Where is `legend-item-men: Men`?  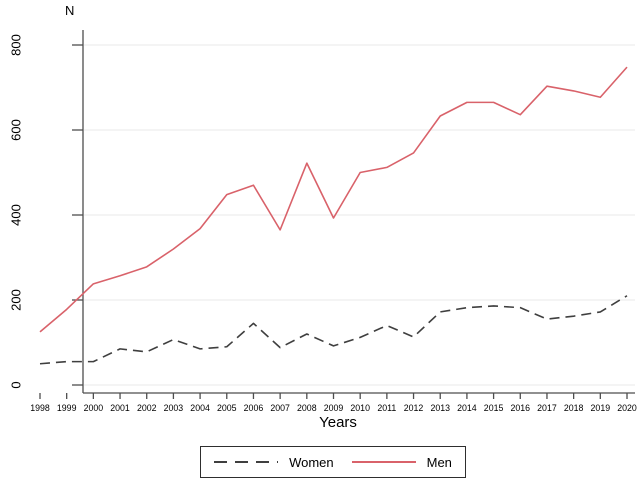
legend-item-men: Men is located at coordinates (401, 462).